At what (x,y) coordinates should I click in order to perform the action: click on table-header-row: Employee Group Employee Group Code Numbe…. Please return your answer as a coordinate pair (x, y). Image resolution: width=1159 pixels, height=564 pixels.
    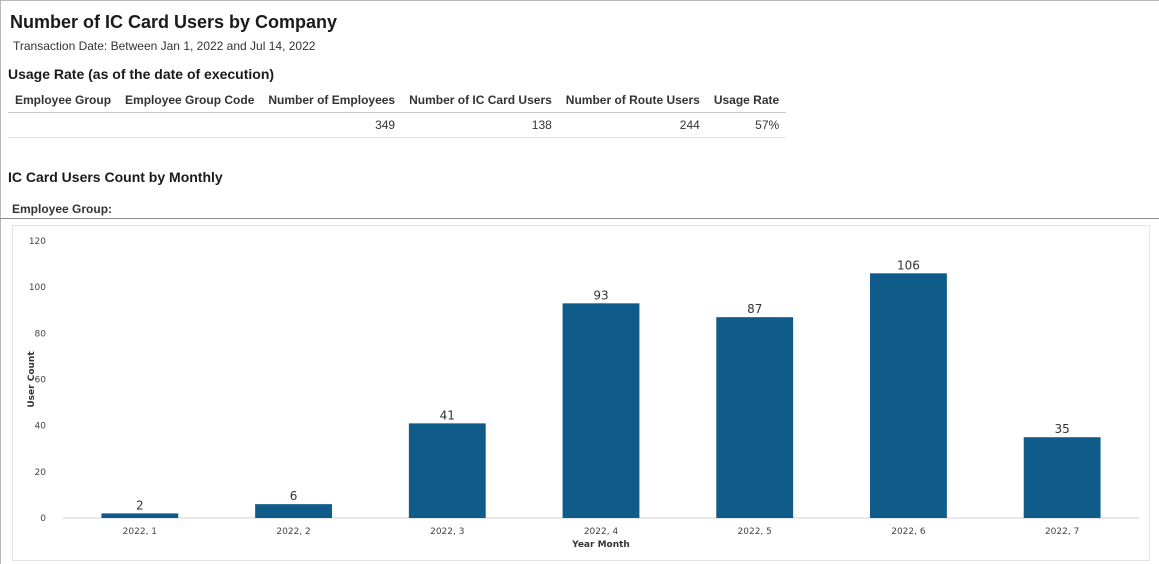
    Looking at the image, I should click on (397, 101).